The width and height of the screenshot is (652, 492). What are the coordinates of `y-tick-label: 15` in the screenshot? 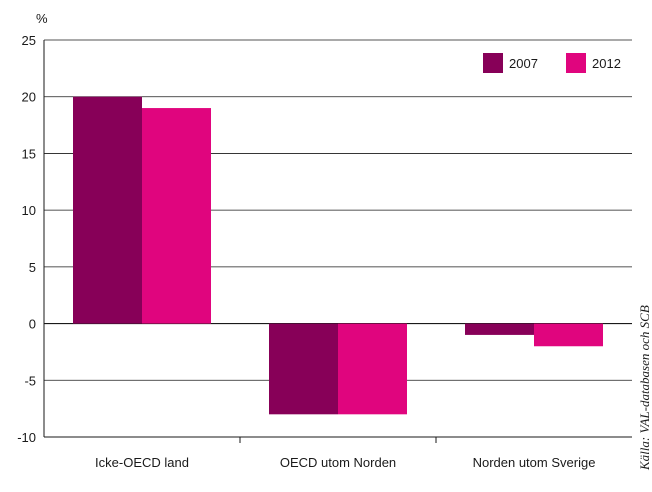 It's located at (29, 153).